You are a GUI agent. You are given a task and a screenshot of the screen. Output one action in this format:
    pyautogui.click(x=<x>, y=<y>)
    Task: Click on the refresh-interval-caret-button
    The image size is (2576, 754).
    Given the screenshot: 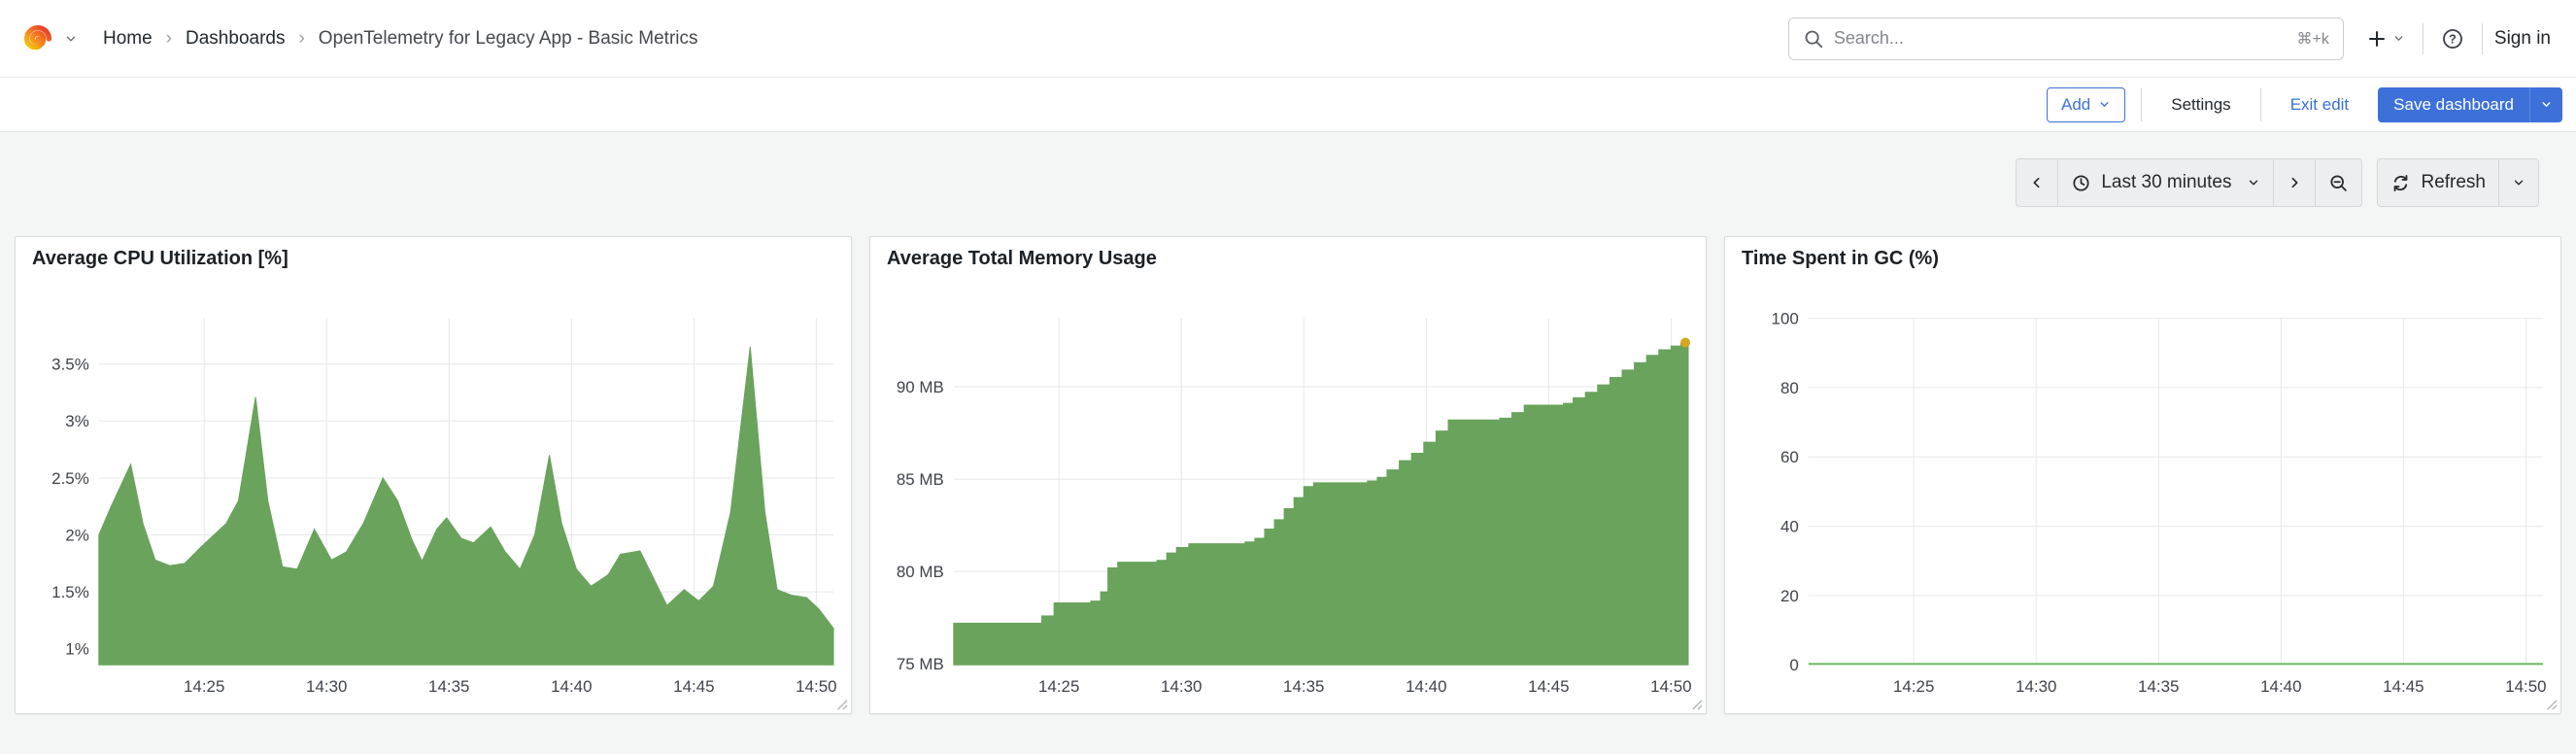 What is the action you would take?
    pyautogui.click(x=2518, y=182)
    